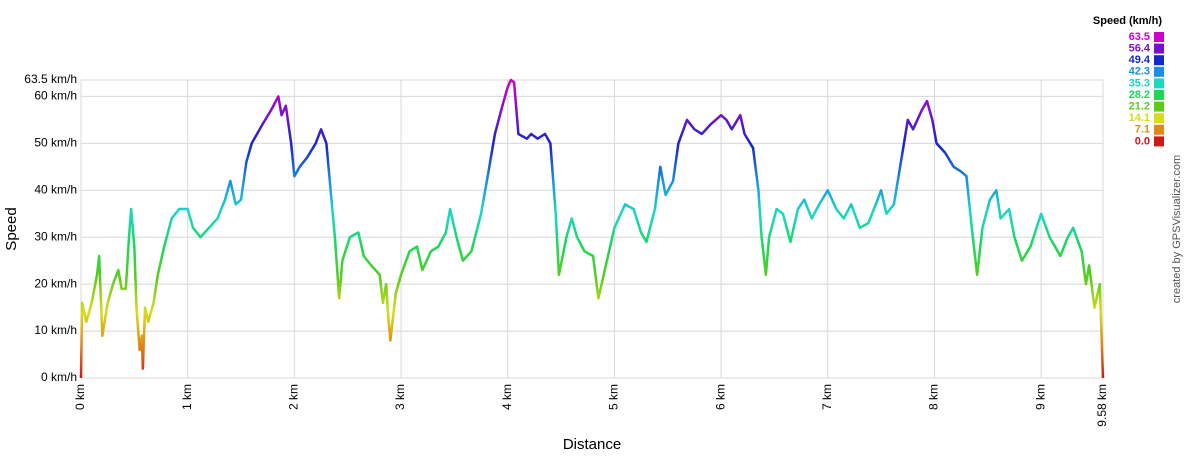 Image resolution: width=1184 pixels, height=460 pixels. What do you see at coordinates (934, 397) in the screenshot?
I see `x-tick-label: 8 km` at bounding box center [934, 397].